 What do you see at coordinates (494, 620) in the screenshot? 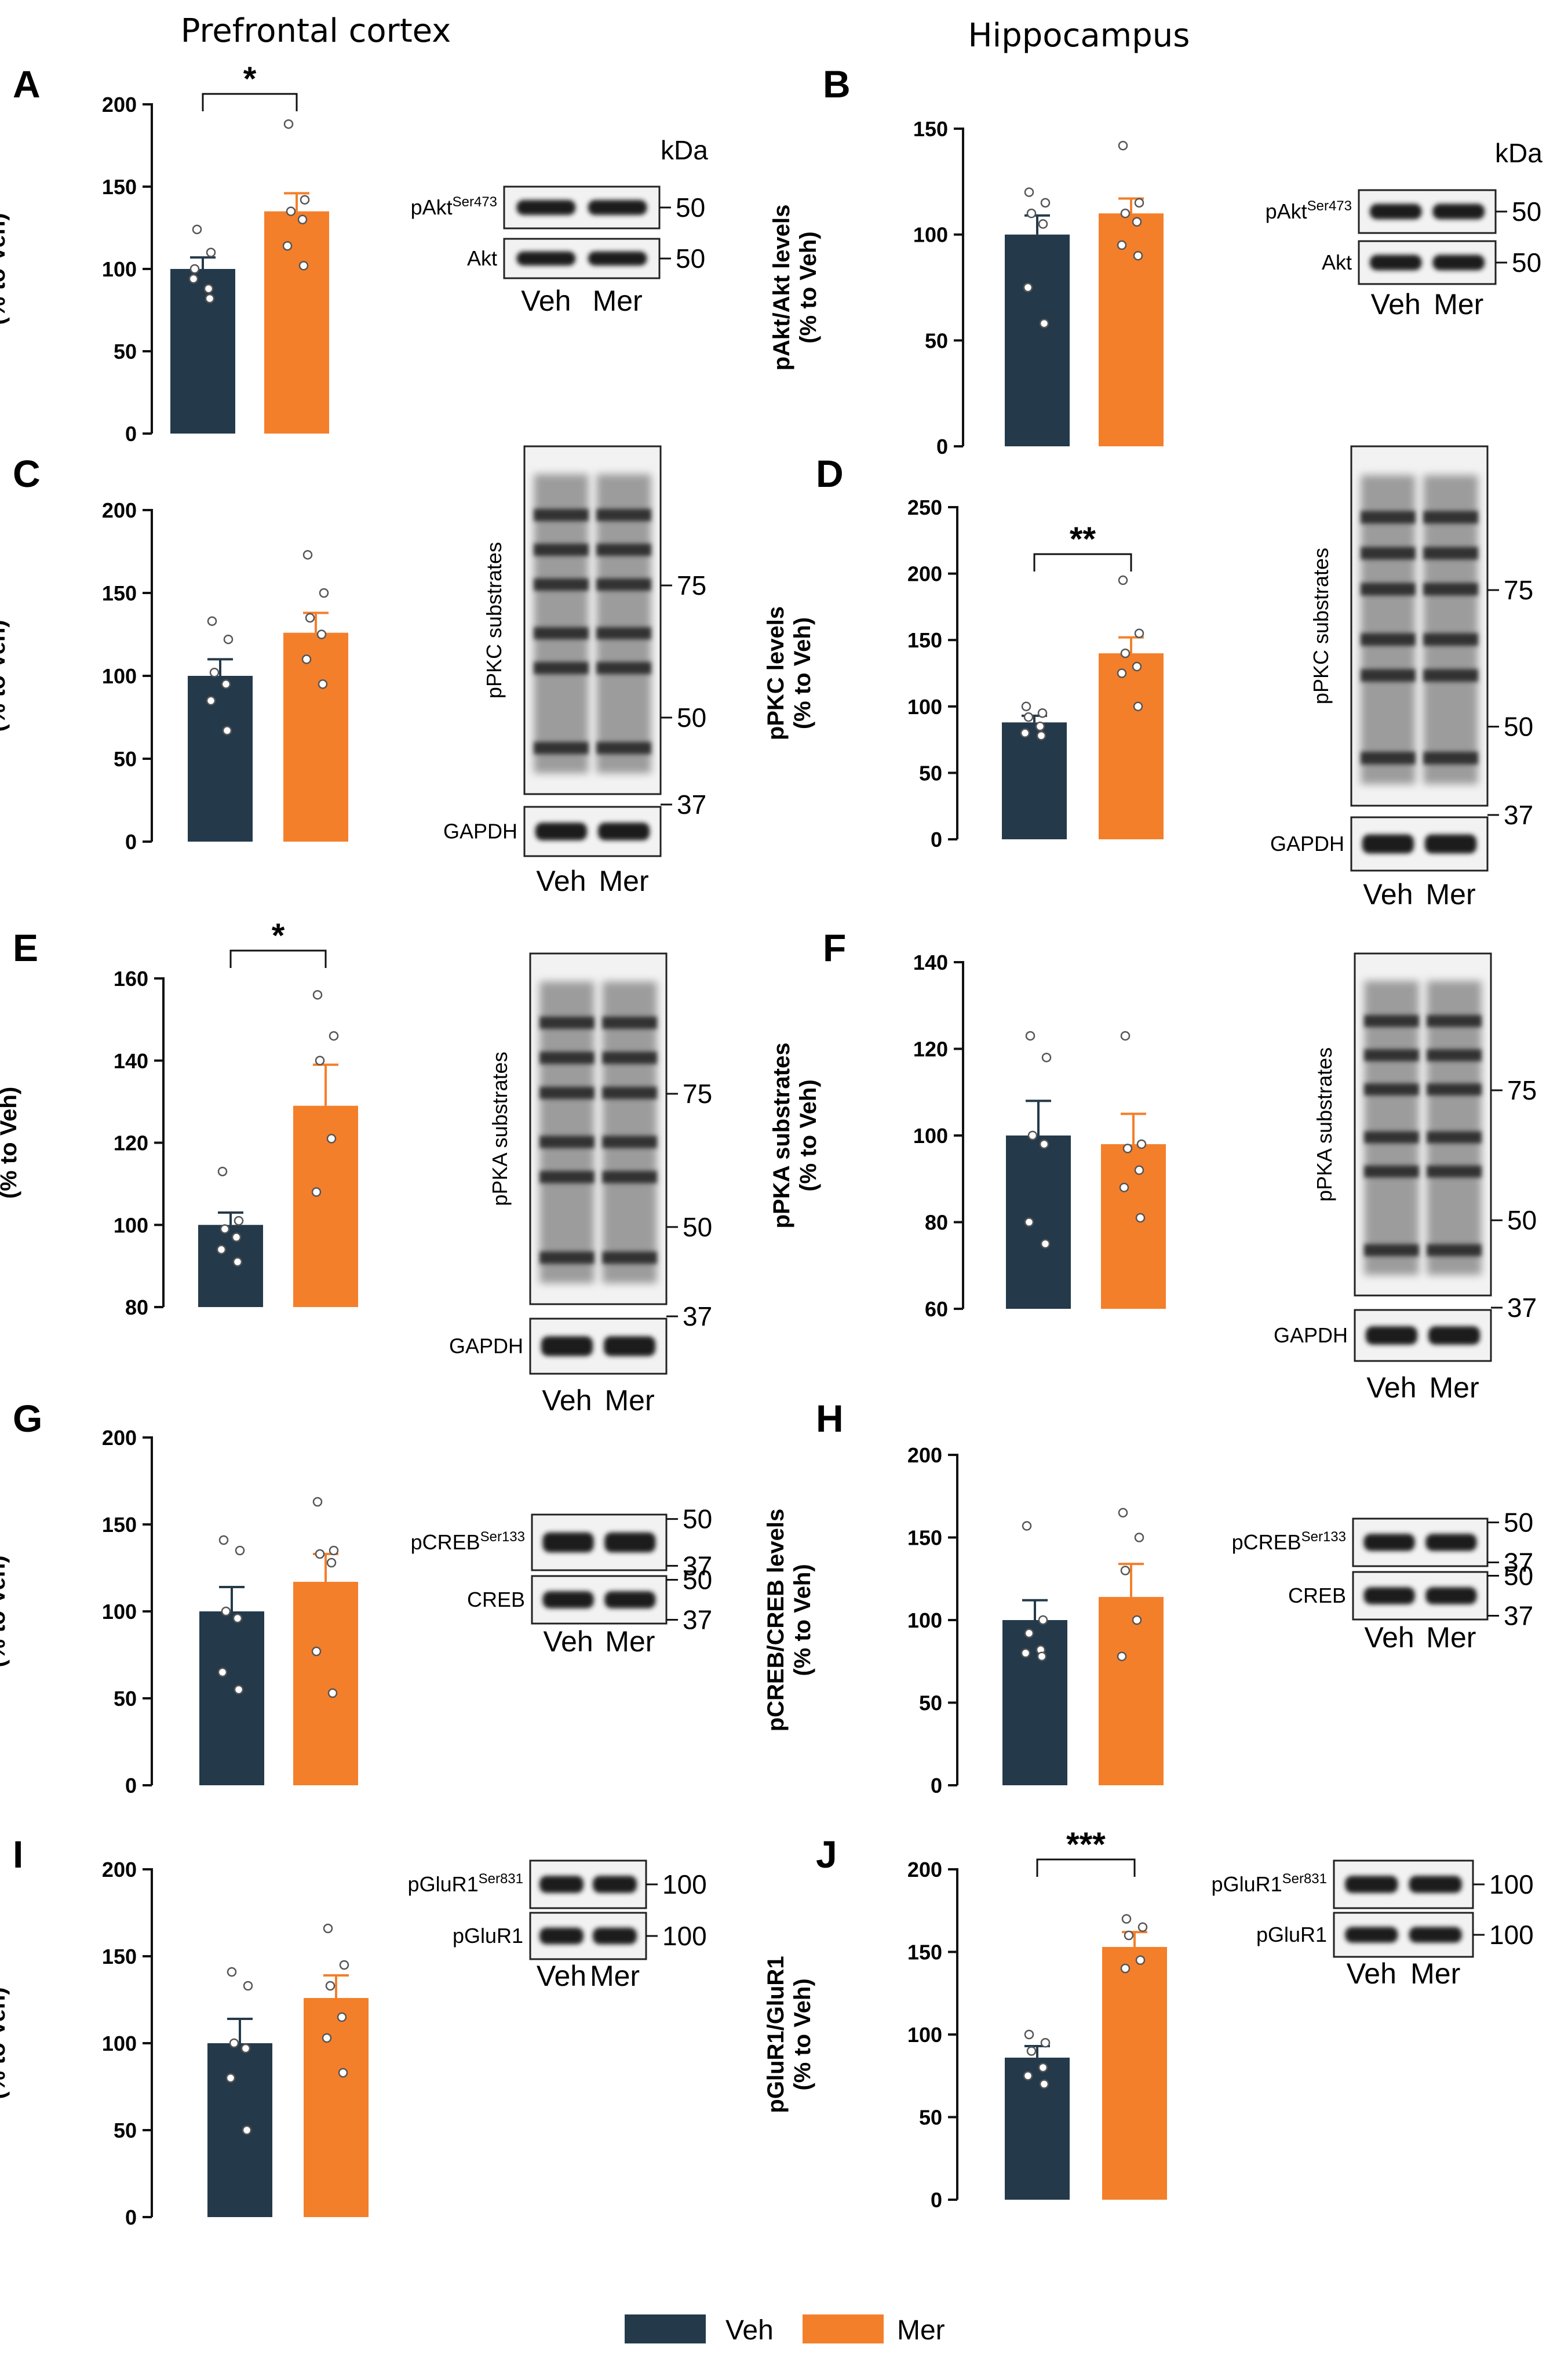
I see `panel-c-blot-label: pPKC substrates` at bounding box center [494, 620].